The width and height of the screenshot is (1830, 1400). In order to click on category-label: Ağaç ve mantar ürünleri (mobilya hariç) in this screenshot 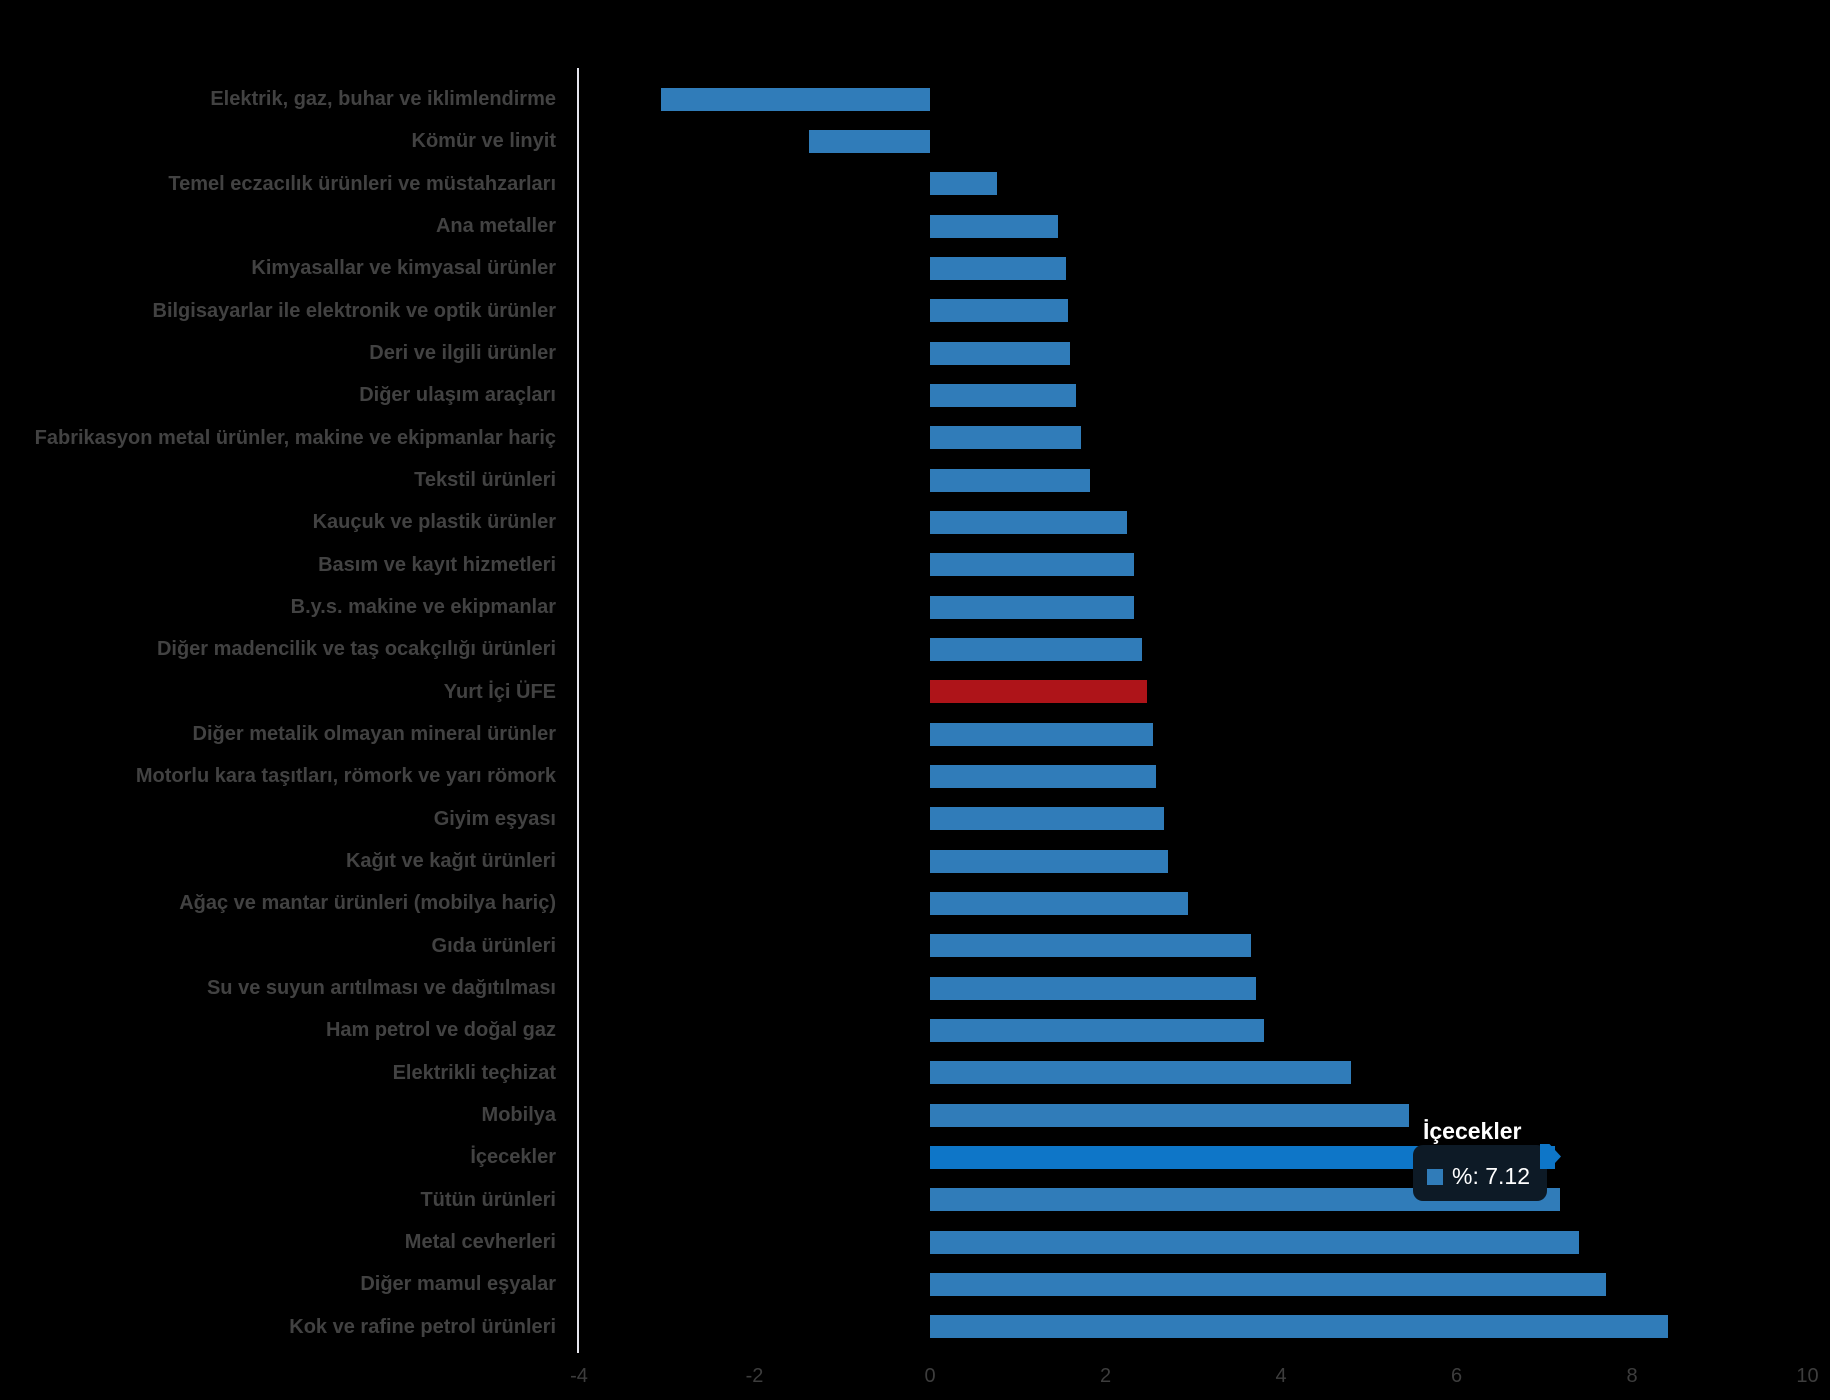, I will do `click(367, 903)`.